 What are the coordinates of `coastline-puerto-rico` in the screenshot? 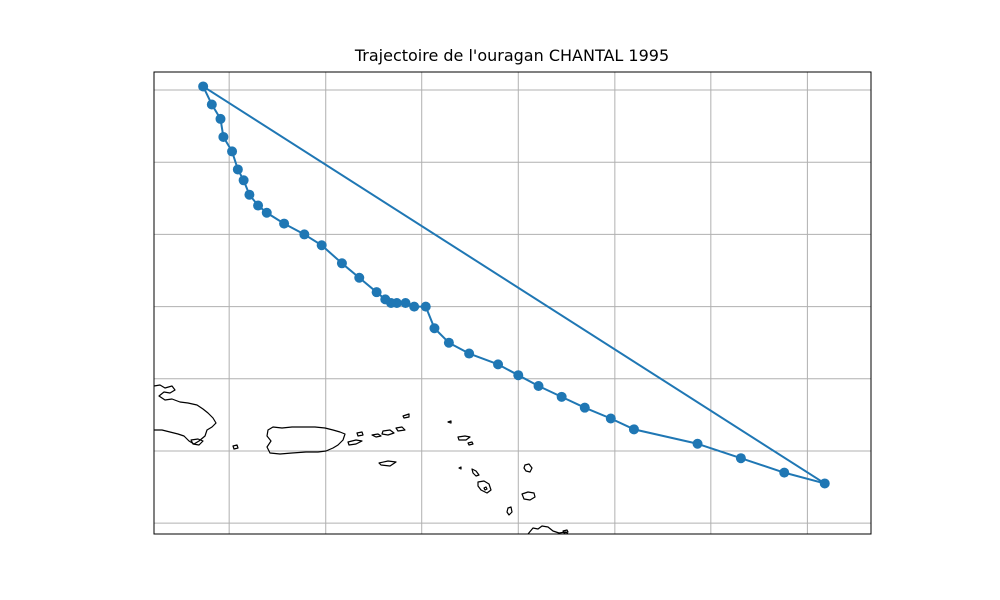 It's located at (306, 440).